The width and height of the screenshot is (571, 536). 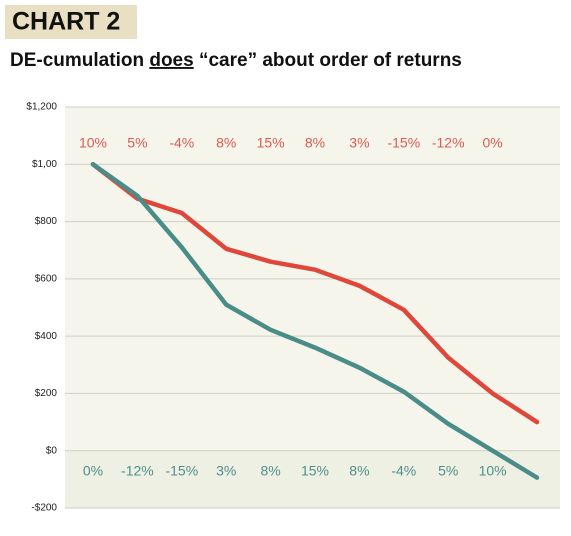 What do you see at coordinates (44, 508) in the screenshot?
I see `y-tick-label: -$200` at bounding box center [44, 508].